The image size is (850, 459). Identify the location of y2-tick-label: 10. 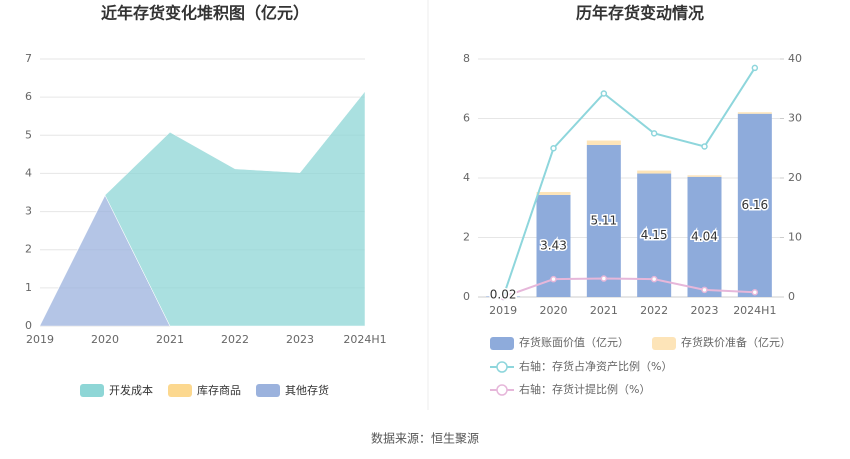
(795, 237).